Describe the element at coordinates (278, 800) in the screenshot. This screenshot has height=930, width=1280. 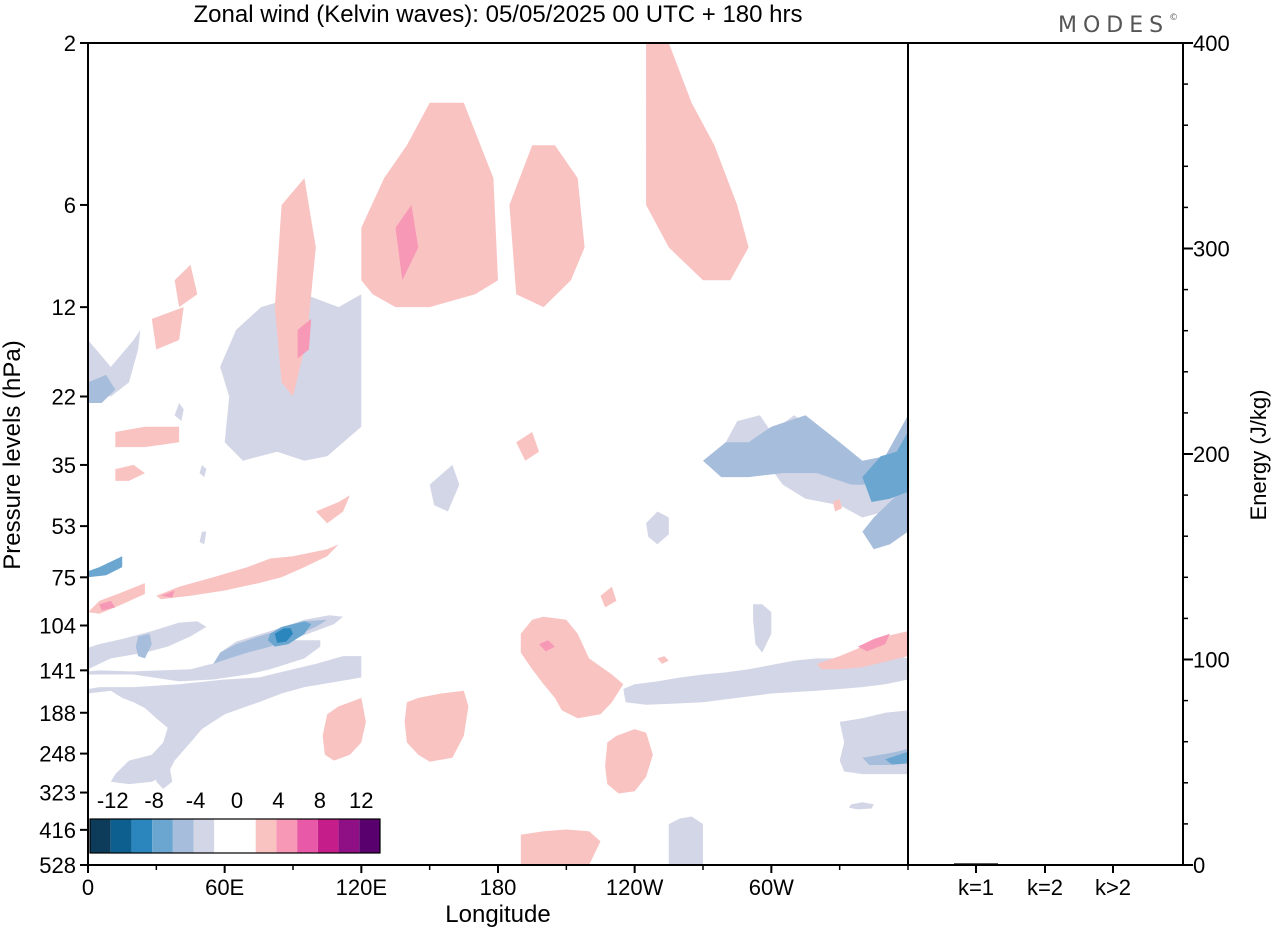
I see `colorbar-tick-label: 4` at that location.